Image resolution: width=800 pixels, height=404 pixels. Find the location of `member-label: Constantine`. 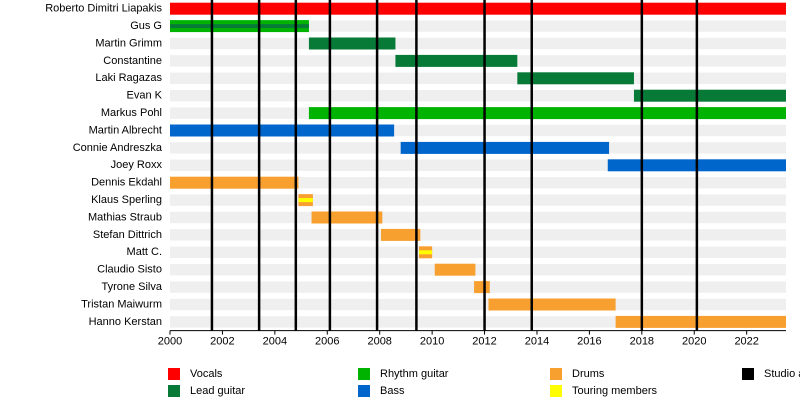

member-label: Constantine is located at coordinates (132, 61).